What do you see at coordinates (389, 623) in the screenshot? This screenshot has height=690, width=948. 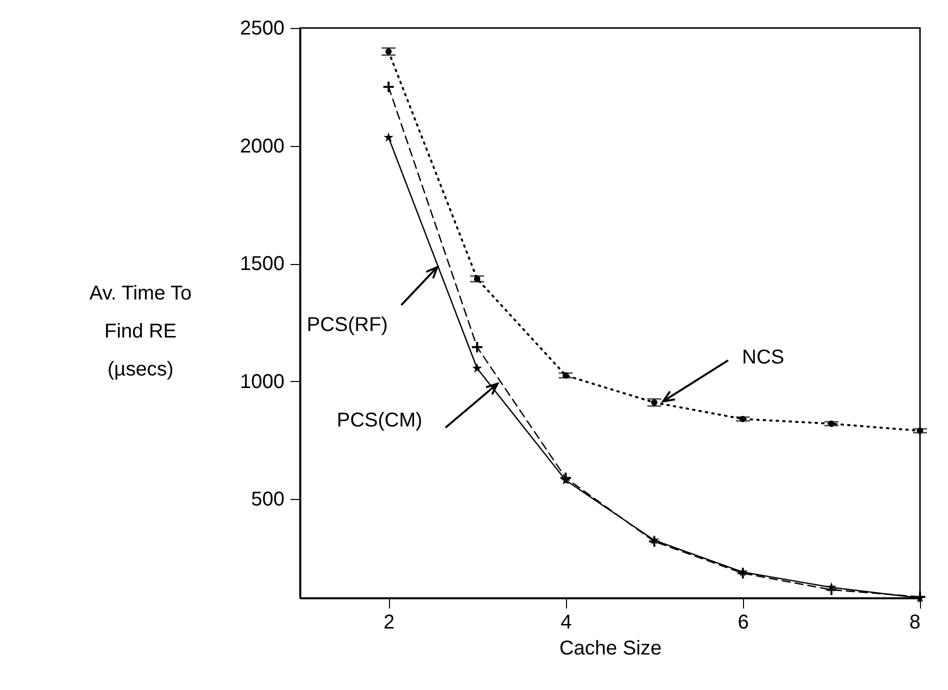 I see `x-tick-label: 2` at bounding box center [389, 623].